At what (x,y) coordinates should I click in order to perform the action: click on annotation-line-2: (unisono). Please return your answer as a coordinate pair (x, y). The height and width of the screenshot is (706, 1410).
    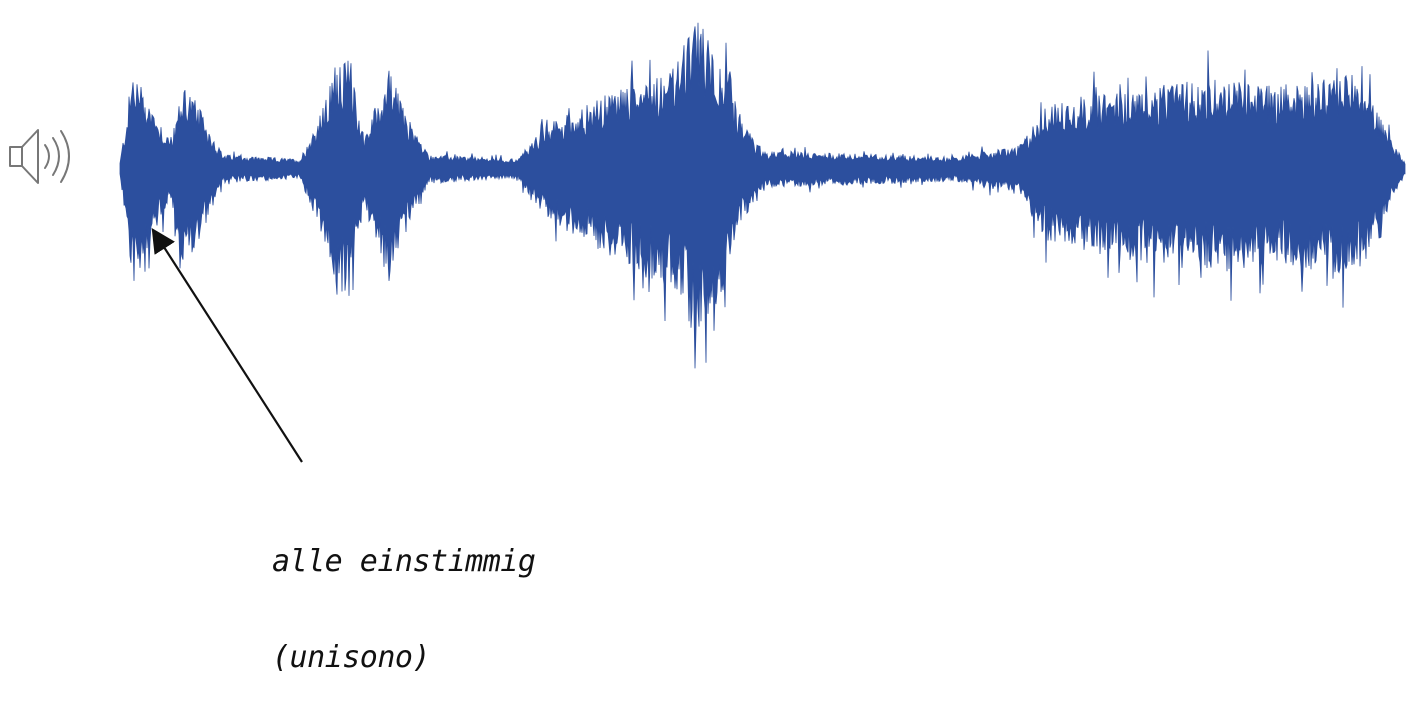
    Looking at the image, I should click on (351, 657).